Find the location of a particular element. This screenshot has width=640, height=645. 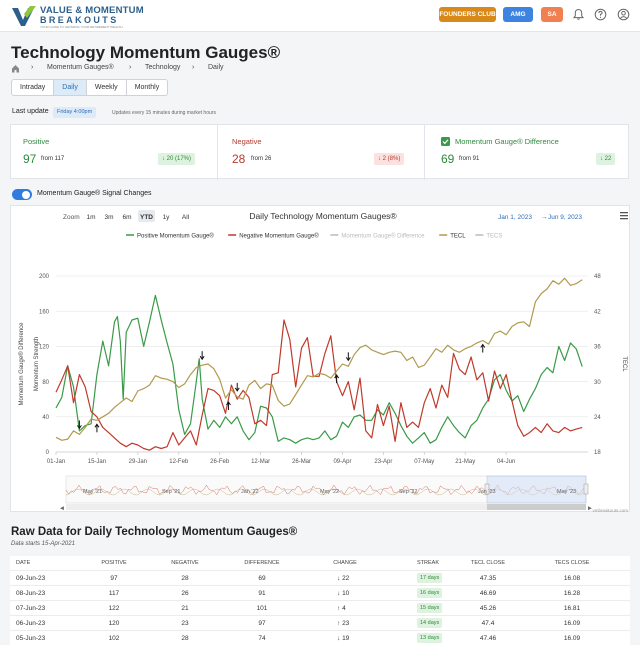

breadcrumb-item-technology: Technology is located at coordinates (163, 67).